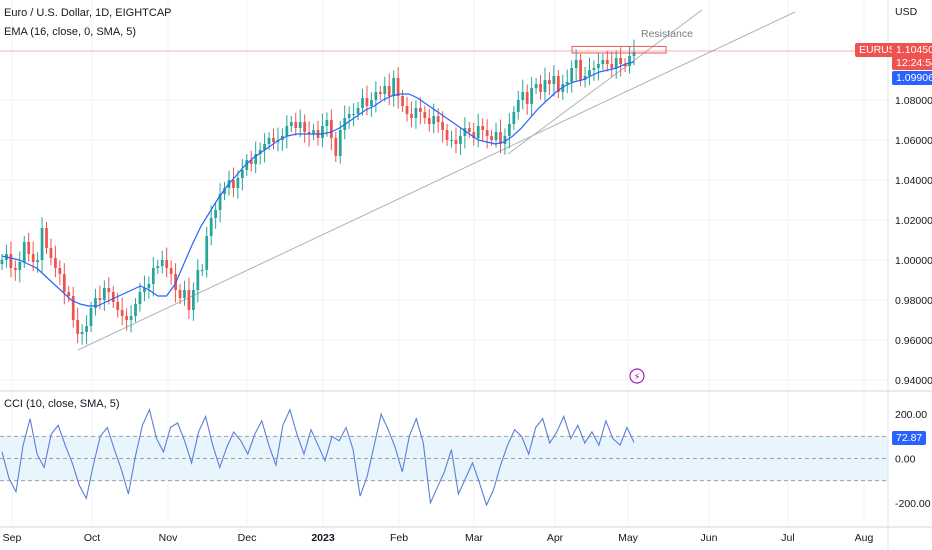 Image resolution: width=932 pixels, height=550 pixels. Describe the element at coordinates (913, 101) in the screenshot. I see `price-tick-label: 1.08000` at that location.